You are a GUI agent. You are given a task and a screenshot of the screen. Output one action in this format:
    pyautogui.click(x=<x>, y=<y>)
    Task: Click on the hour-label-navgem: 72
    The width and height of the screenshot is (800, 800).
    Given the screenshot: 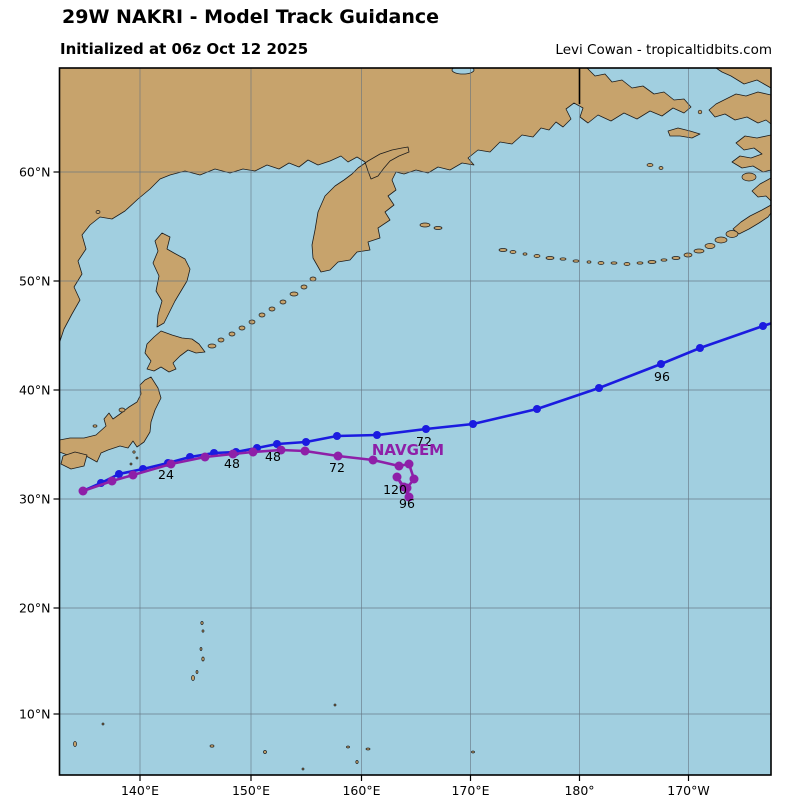 What is the action you would take?
    pyautogui.click(x=337, y=467)
    